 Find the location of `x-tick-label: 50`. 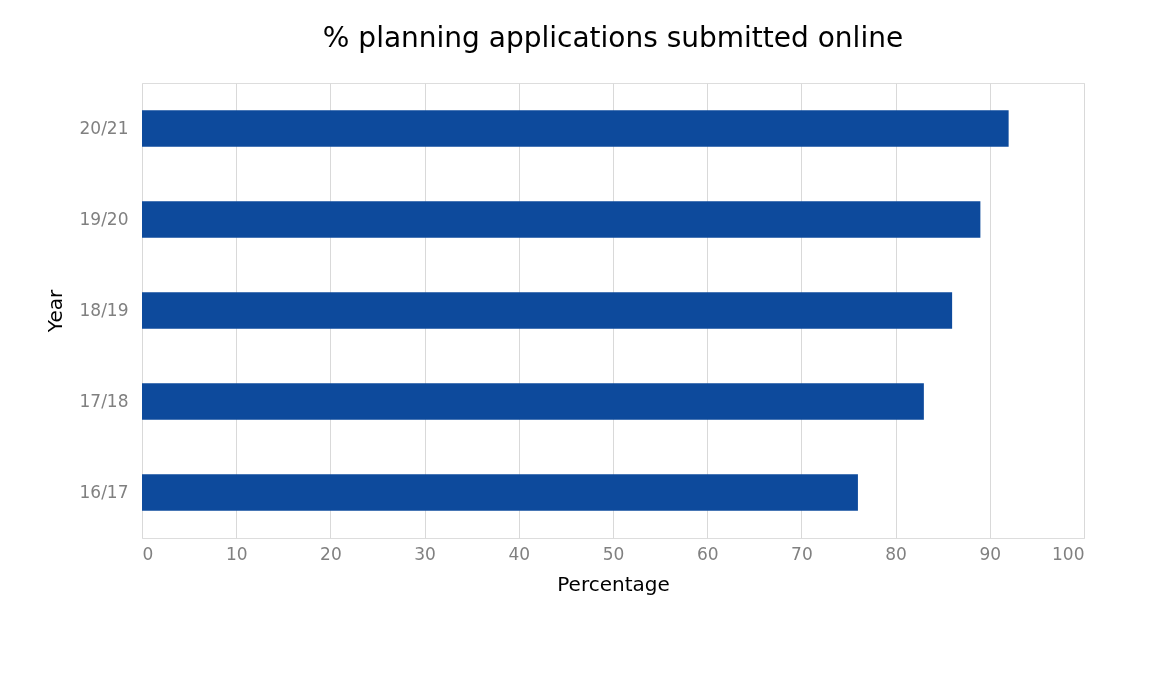

x-tick-label: 50 is located at coordinates (613, 553).